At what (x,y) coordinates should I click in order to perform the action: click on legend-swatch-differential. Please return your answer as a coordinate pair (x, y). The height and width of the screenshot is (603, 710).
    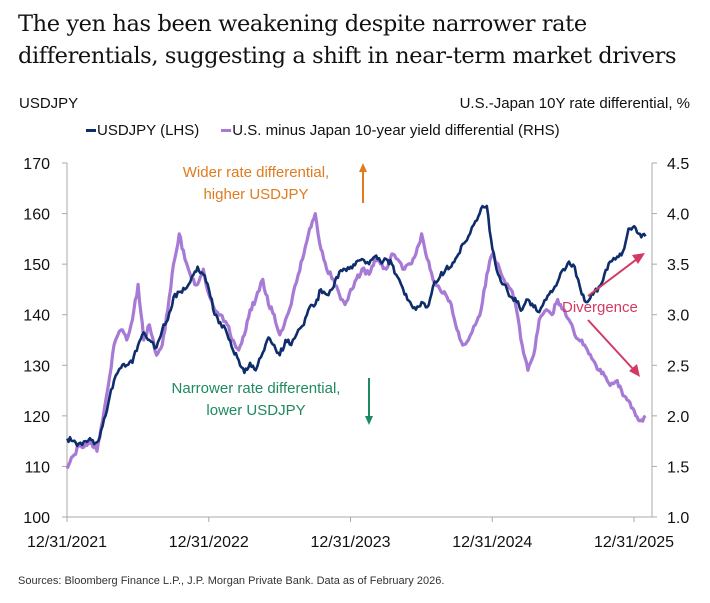
    Looking at the image, I should click on (226, 130).